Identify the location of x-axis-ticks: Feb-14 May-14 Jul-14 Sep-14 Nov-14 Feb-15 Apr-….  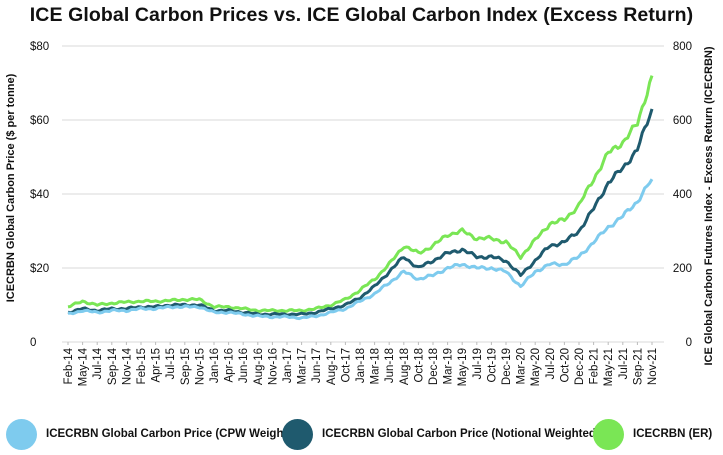
(361, 364).